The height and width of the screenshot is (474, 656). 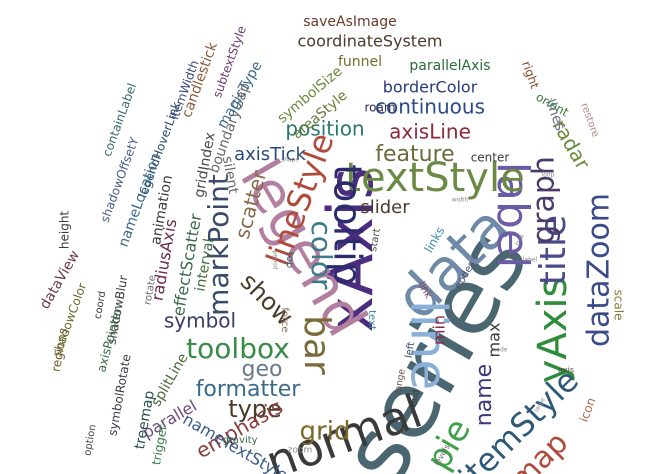 What do you see at coordinates (348, 225) in the screenshot?
I see `word-tooltip: tooltip` at bounding box center [348, 225].